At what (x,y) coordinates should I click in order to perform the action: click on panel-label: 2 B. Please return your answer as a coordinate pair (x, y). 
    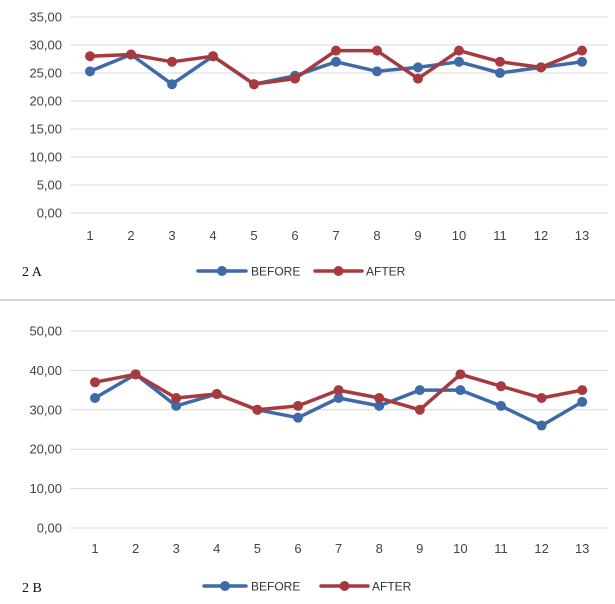
    Looking at the image, I should click on (32, 588).